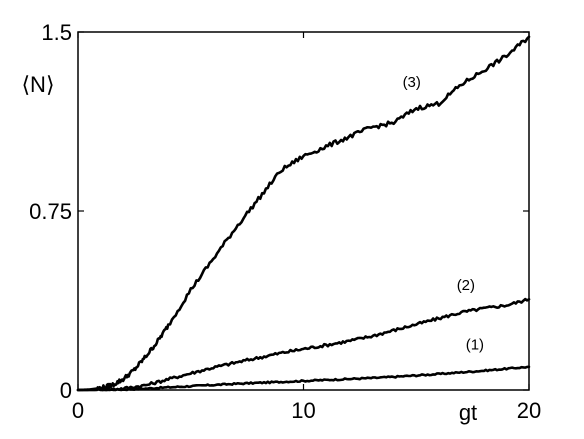 Image resolution: width=584 pixels, height=439 pixels. I want to click on x-tick-label: 10, so click(303, 410).